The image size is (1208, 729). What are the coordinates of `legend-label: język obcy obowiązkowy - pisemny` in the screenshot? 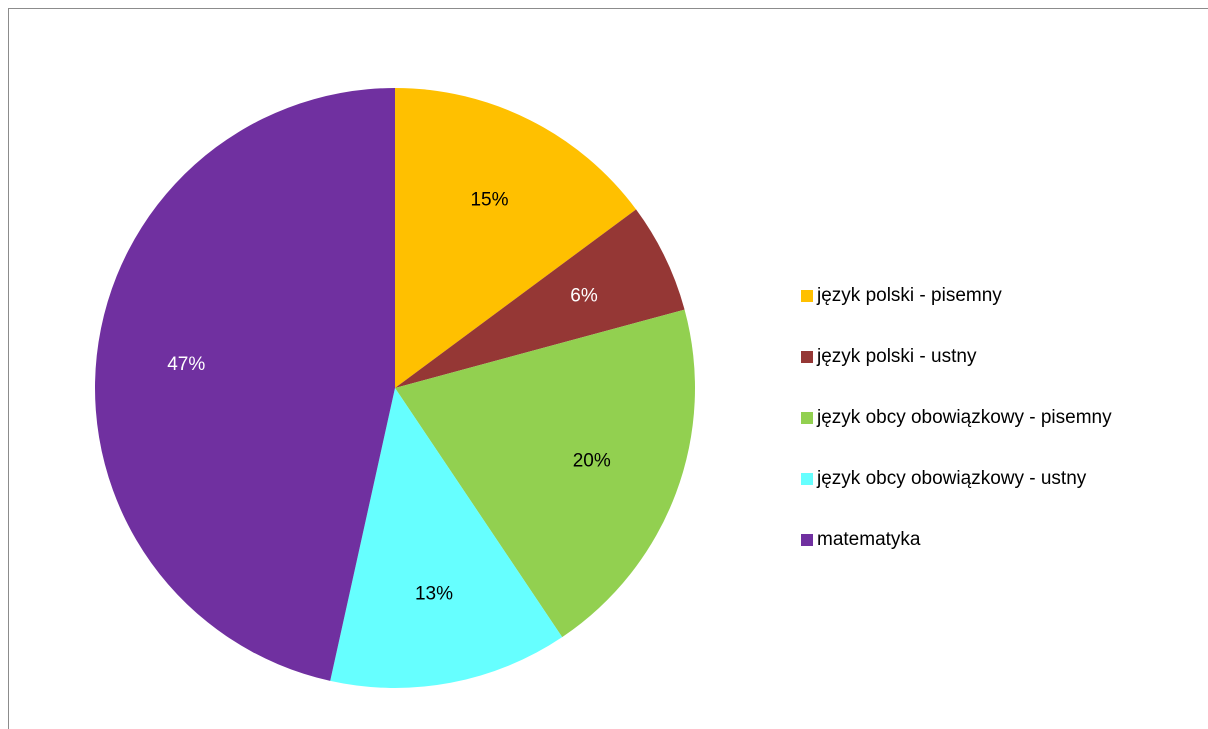 It's located at (964, 417).